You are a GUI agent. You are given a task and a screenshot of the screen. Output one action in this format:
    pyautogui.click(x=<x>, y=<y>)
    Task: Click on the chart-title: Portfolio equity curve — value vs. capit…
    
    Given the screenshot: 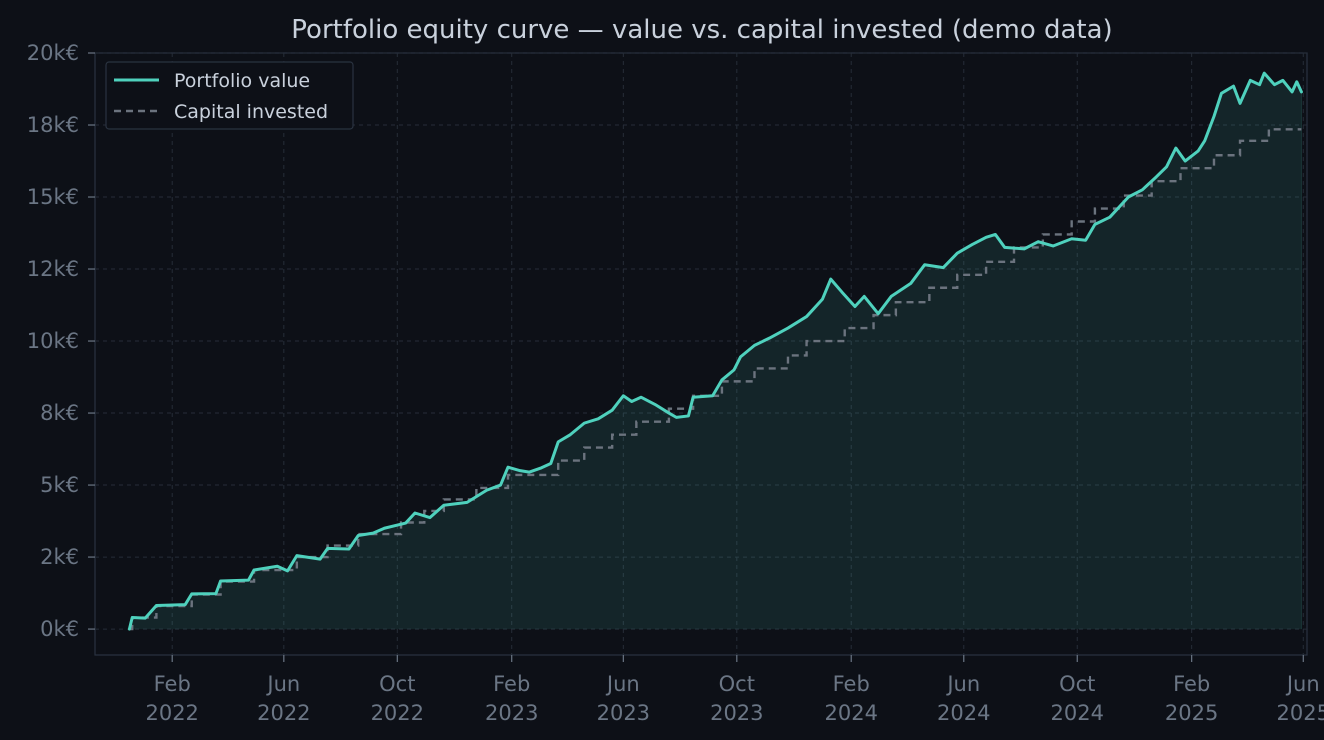 What is the action you would take?
    pyautogui.click(x=701, y=30)
    